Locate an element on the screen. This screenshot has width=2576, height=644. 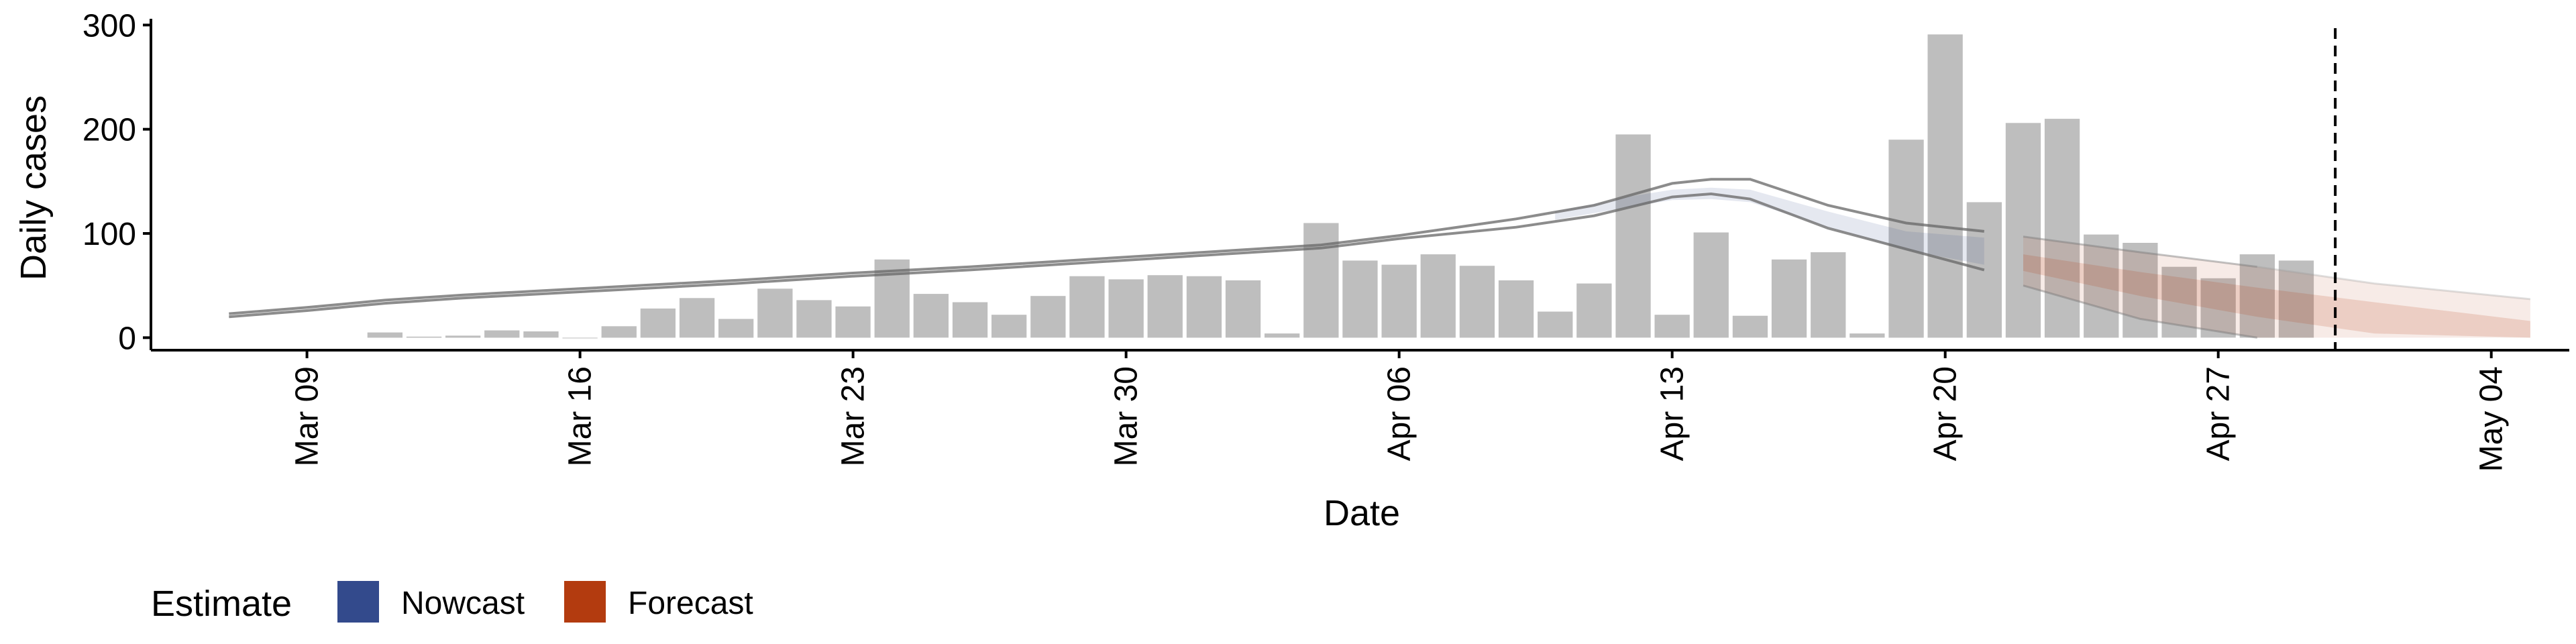
x-tick-label: Mar 09 is located at coordinates (307, 416).